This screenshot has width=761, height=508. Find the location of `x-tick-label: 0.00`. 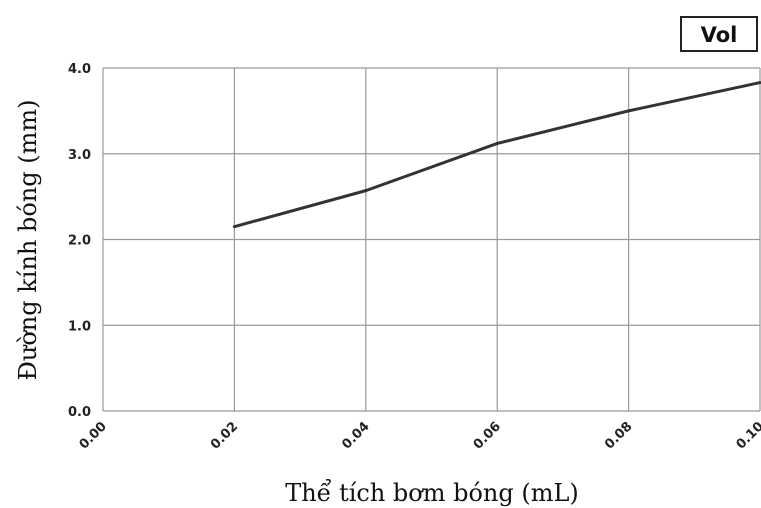

x-tick-label: 0.00 is located at coordinates (93, 435).